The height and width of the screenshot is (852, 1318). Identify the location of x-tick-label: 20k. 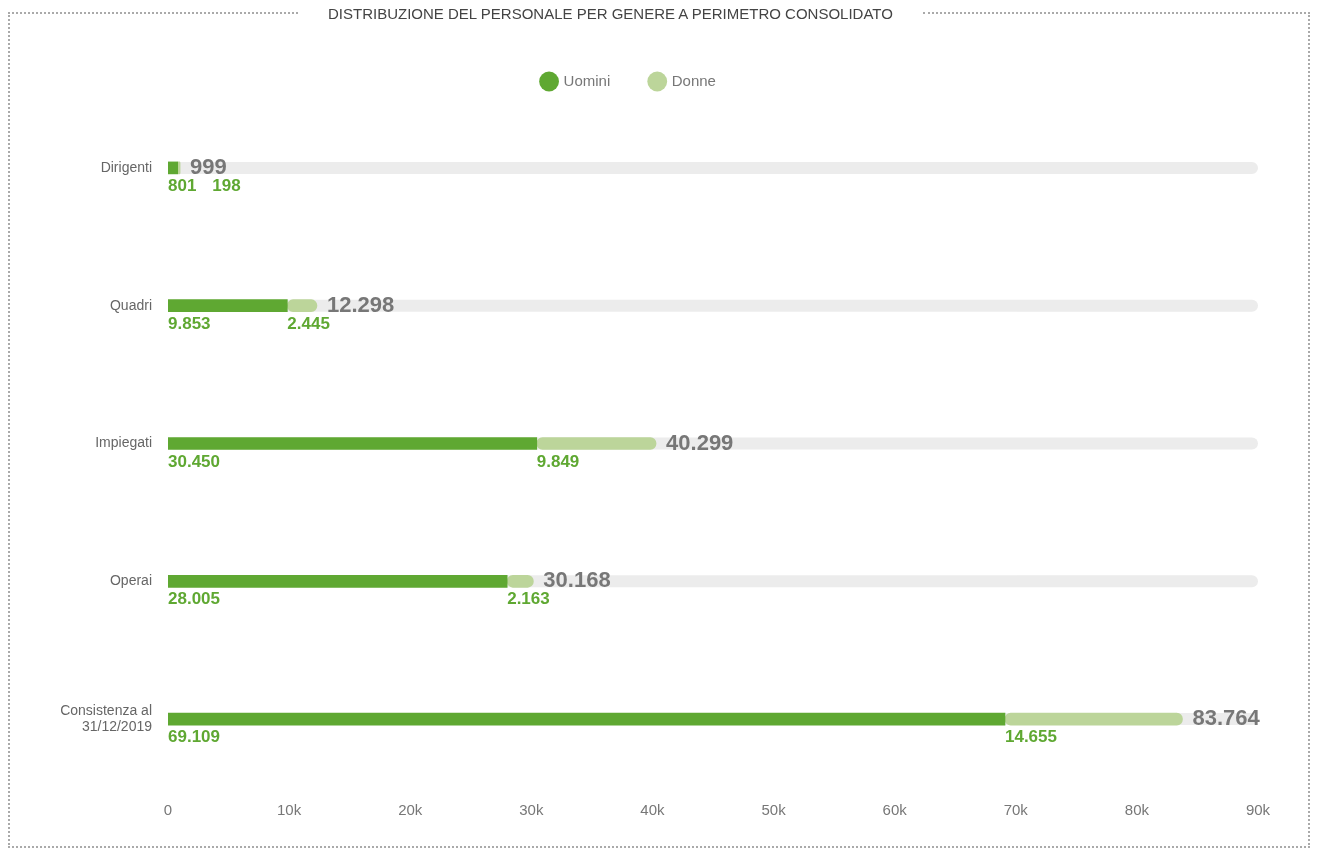
(410, 810).